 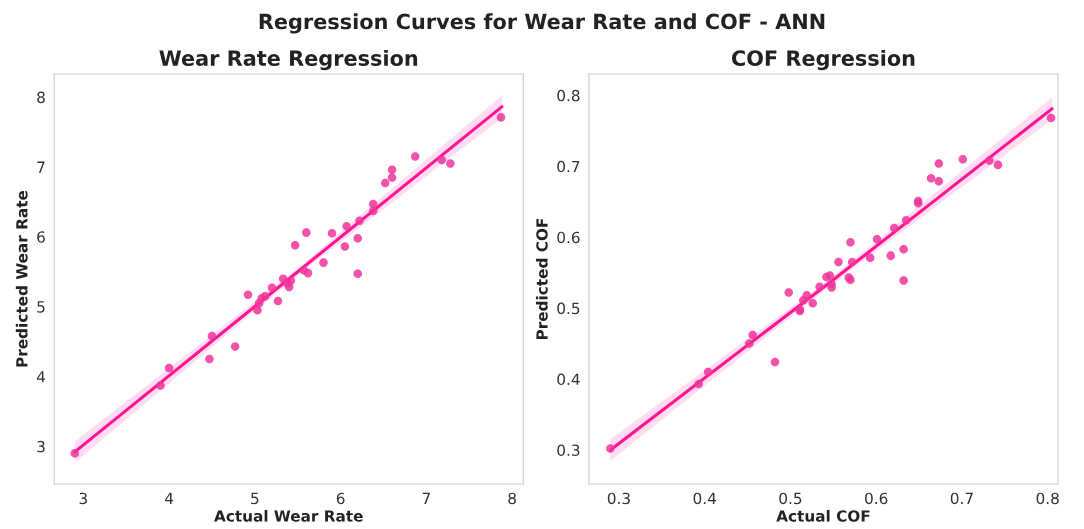 What do you see at coordinates (542, 23) in the screenshot?
I see `text: Regression Curves for Wear Rate and COF - ANN` at bounding box center [542, 23].